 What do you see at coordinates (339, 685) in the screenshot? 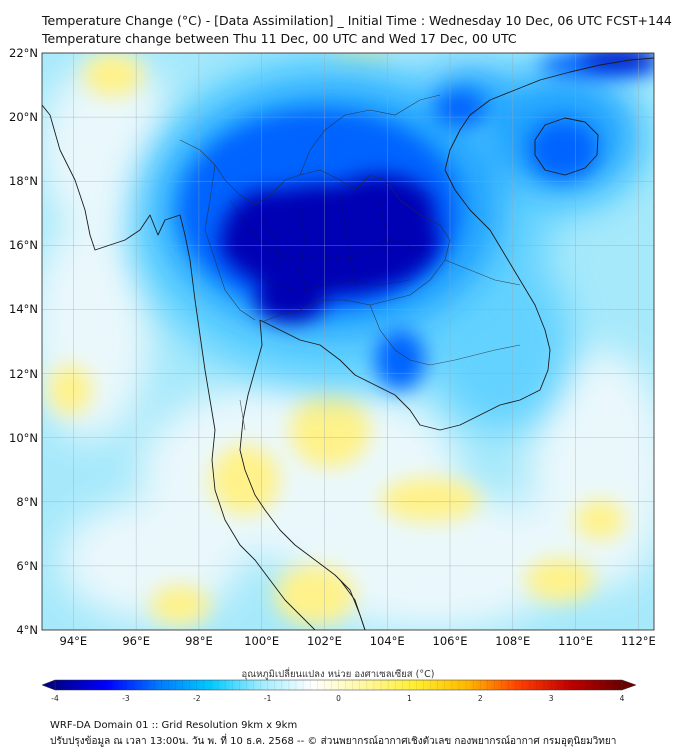
I see `colorbar` at bounding box center [339, 685].